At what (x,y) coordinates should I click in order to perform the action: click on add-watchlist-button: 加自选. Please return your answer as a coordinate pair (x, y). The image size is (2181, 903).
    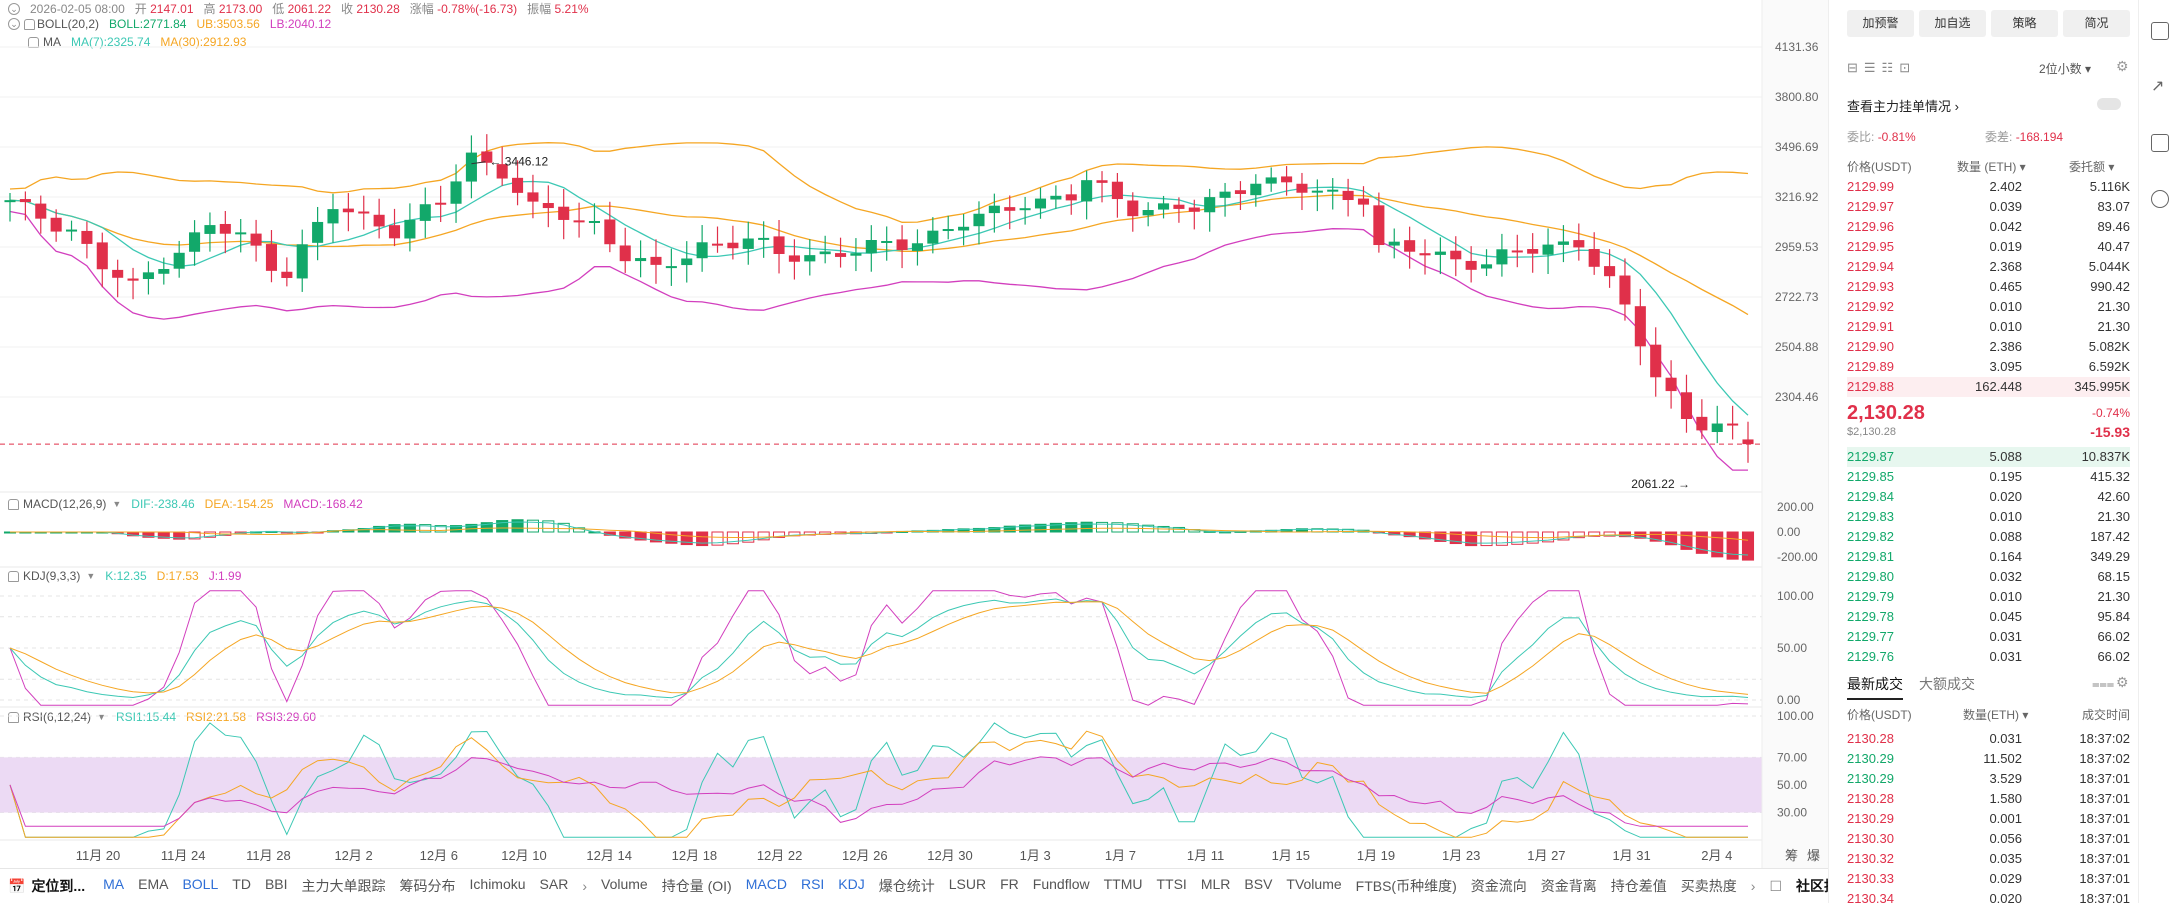
    Looking at the image, I should click on (1952, 23).